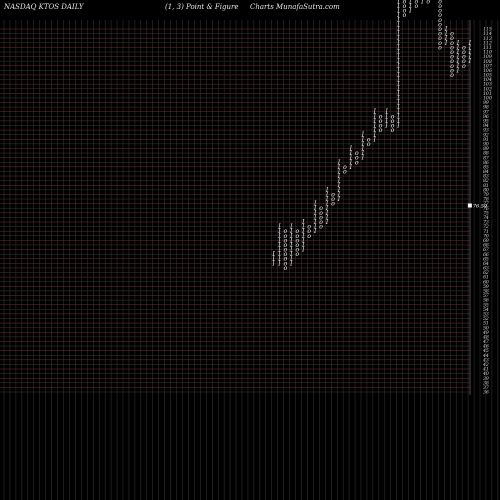 This screenshot has width=500, height=500. What do you see at coordinates (486, 246) in the screenshot?
I see `y-tick-label: 68` at bounding box center [486, 246].